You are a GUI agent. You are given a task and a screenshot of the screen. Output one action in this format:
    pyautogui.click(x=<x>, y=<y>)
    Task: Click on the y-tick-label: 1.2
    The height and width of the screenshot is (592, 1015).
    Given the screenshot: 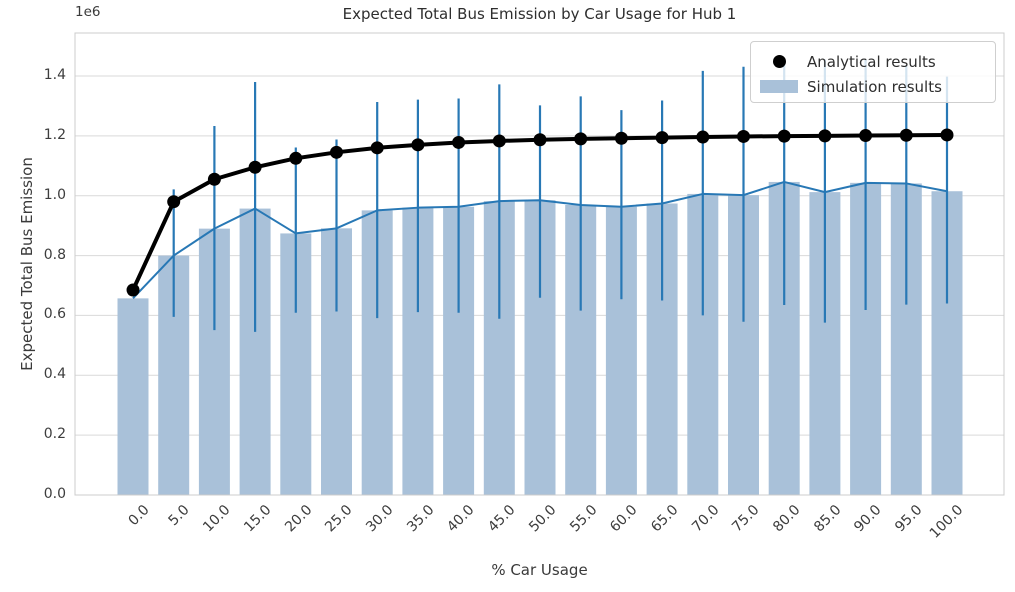 What is the action you would take?
    pyautogui.click(x=54, y=134)
    